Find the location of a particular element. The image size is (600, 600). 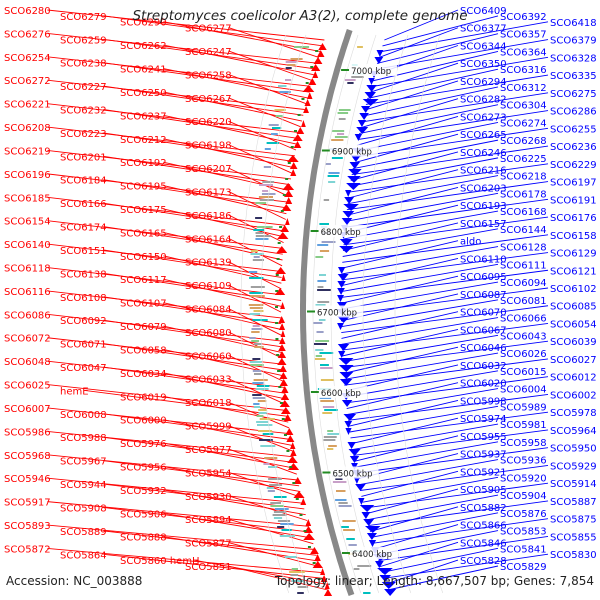

gene-label: SCO5887 is located at coordinates (573, 502).